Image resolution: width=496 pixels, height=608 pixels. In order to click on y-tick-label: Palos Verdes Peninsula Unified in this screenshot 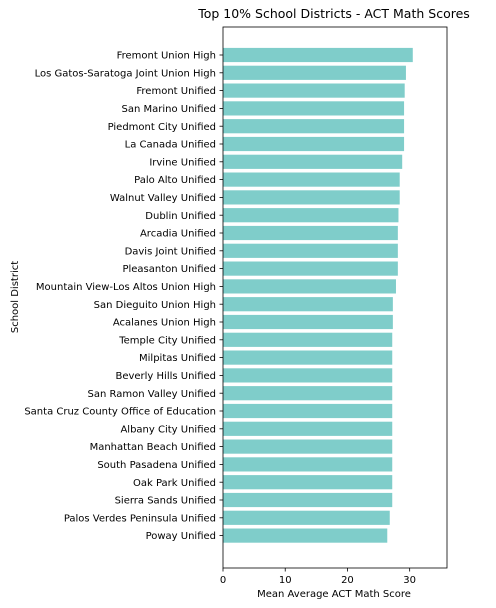, I will do `click(140, 518)`.